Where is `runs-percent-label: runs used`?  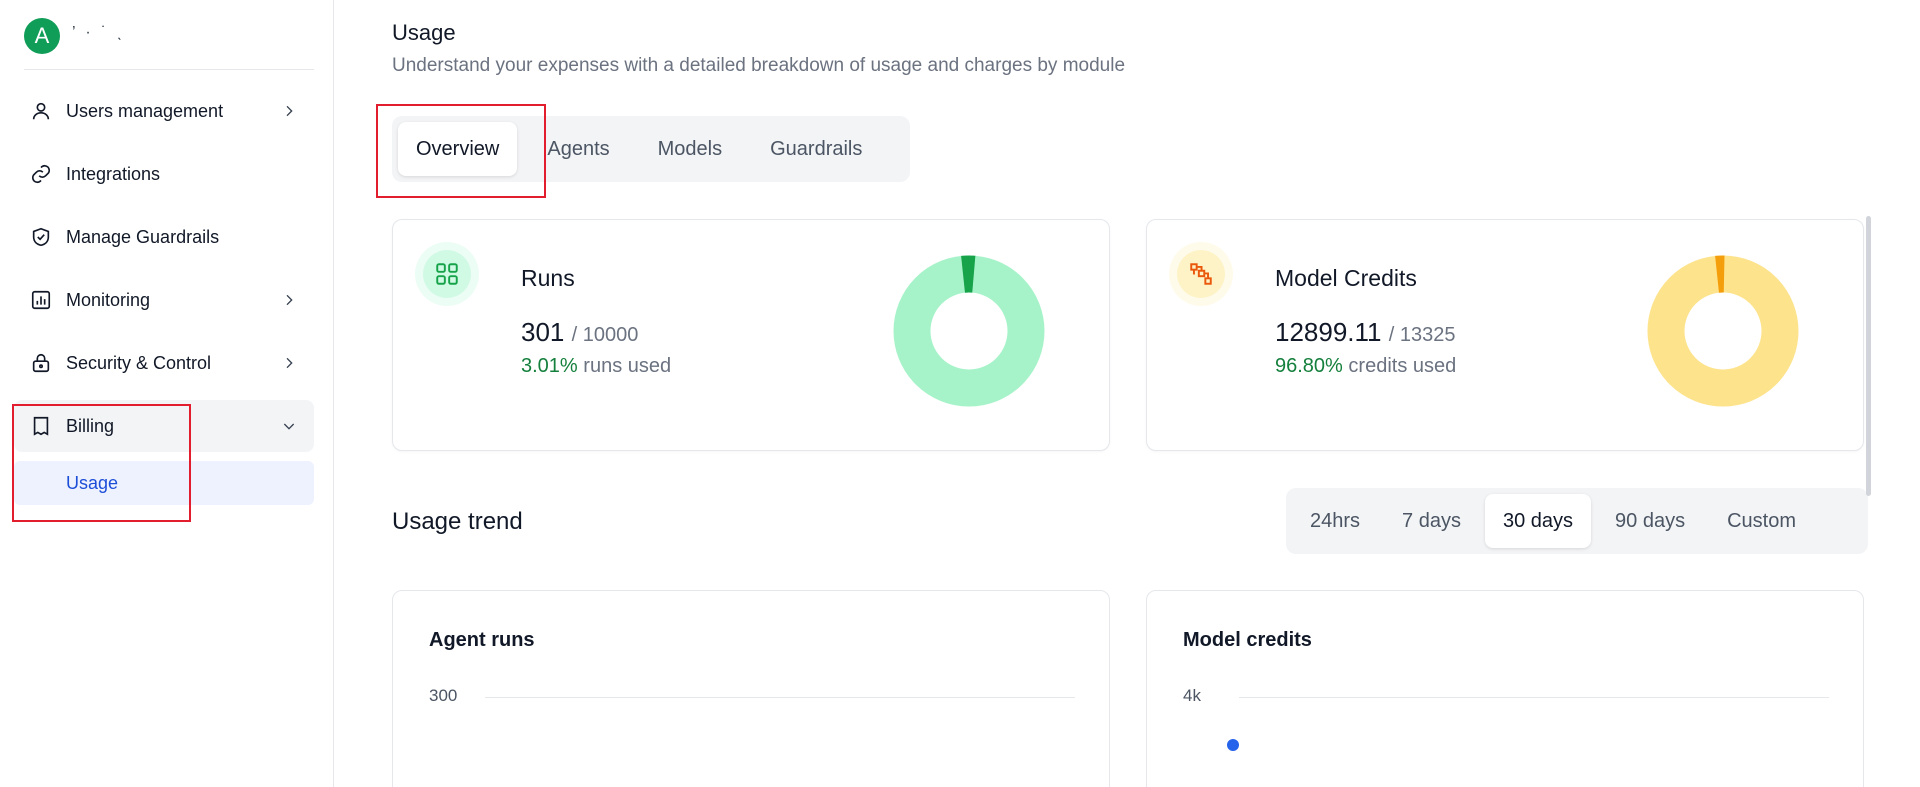 runs-percent-label: runs used is located at coordinates (627, 366).